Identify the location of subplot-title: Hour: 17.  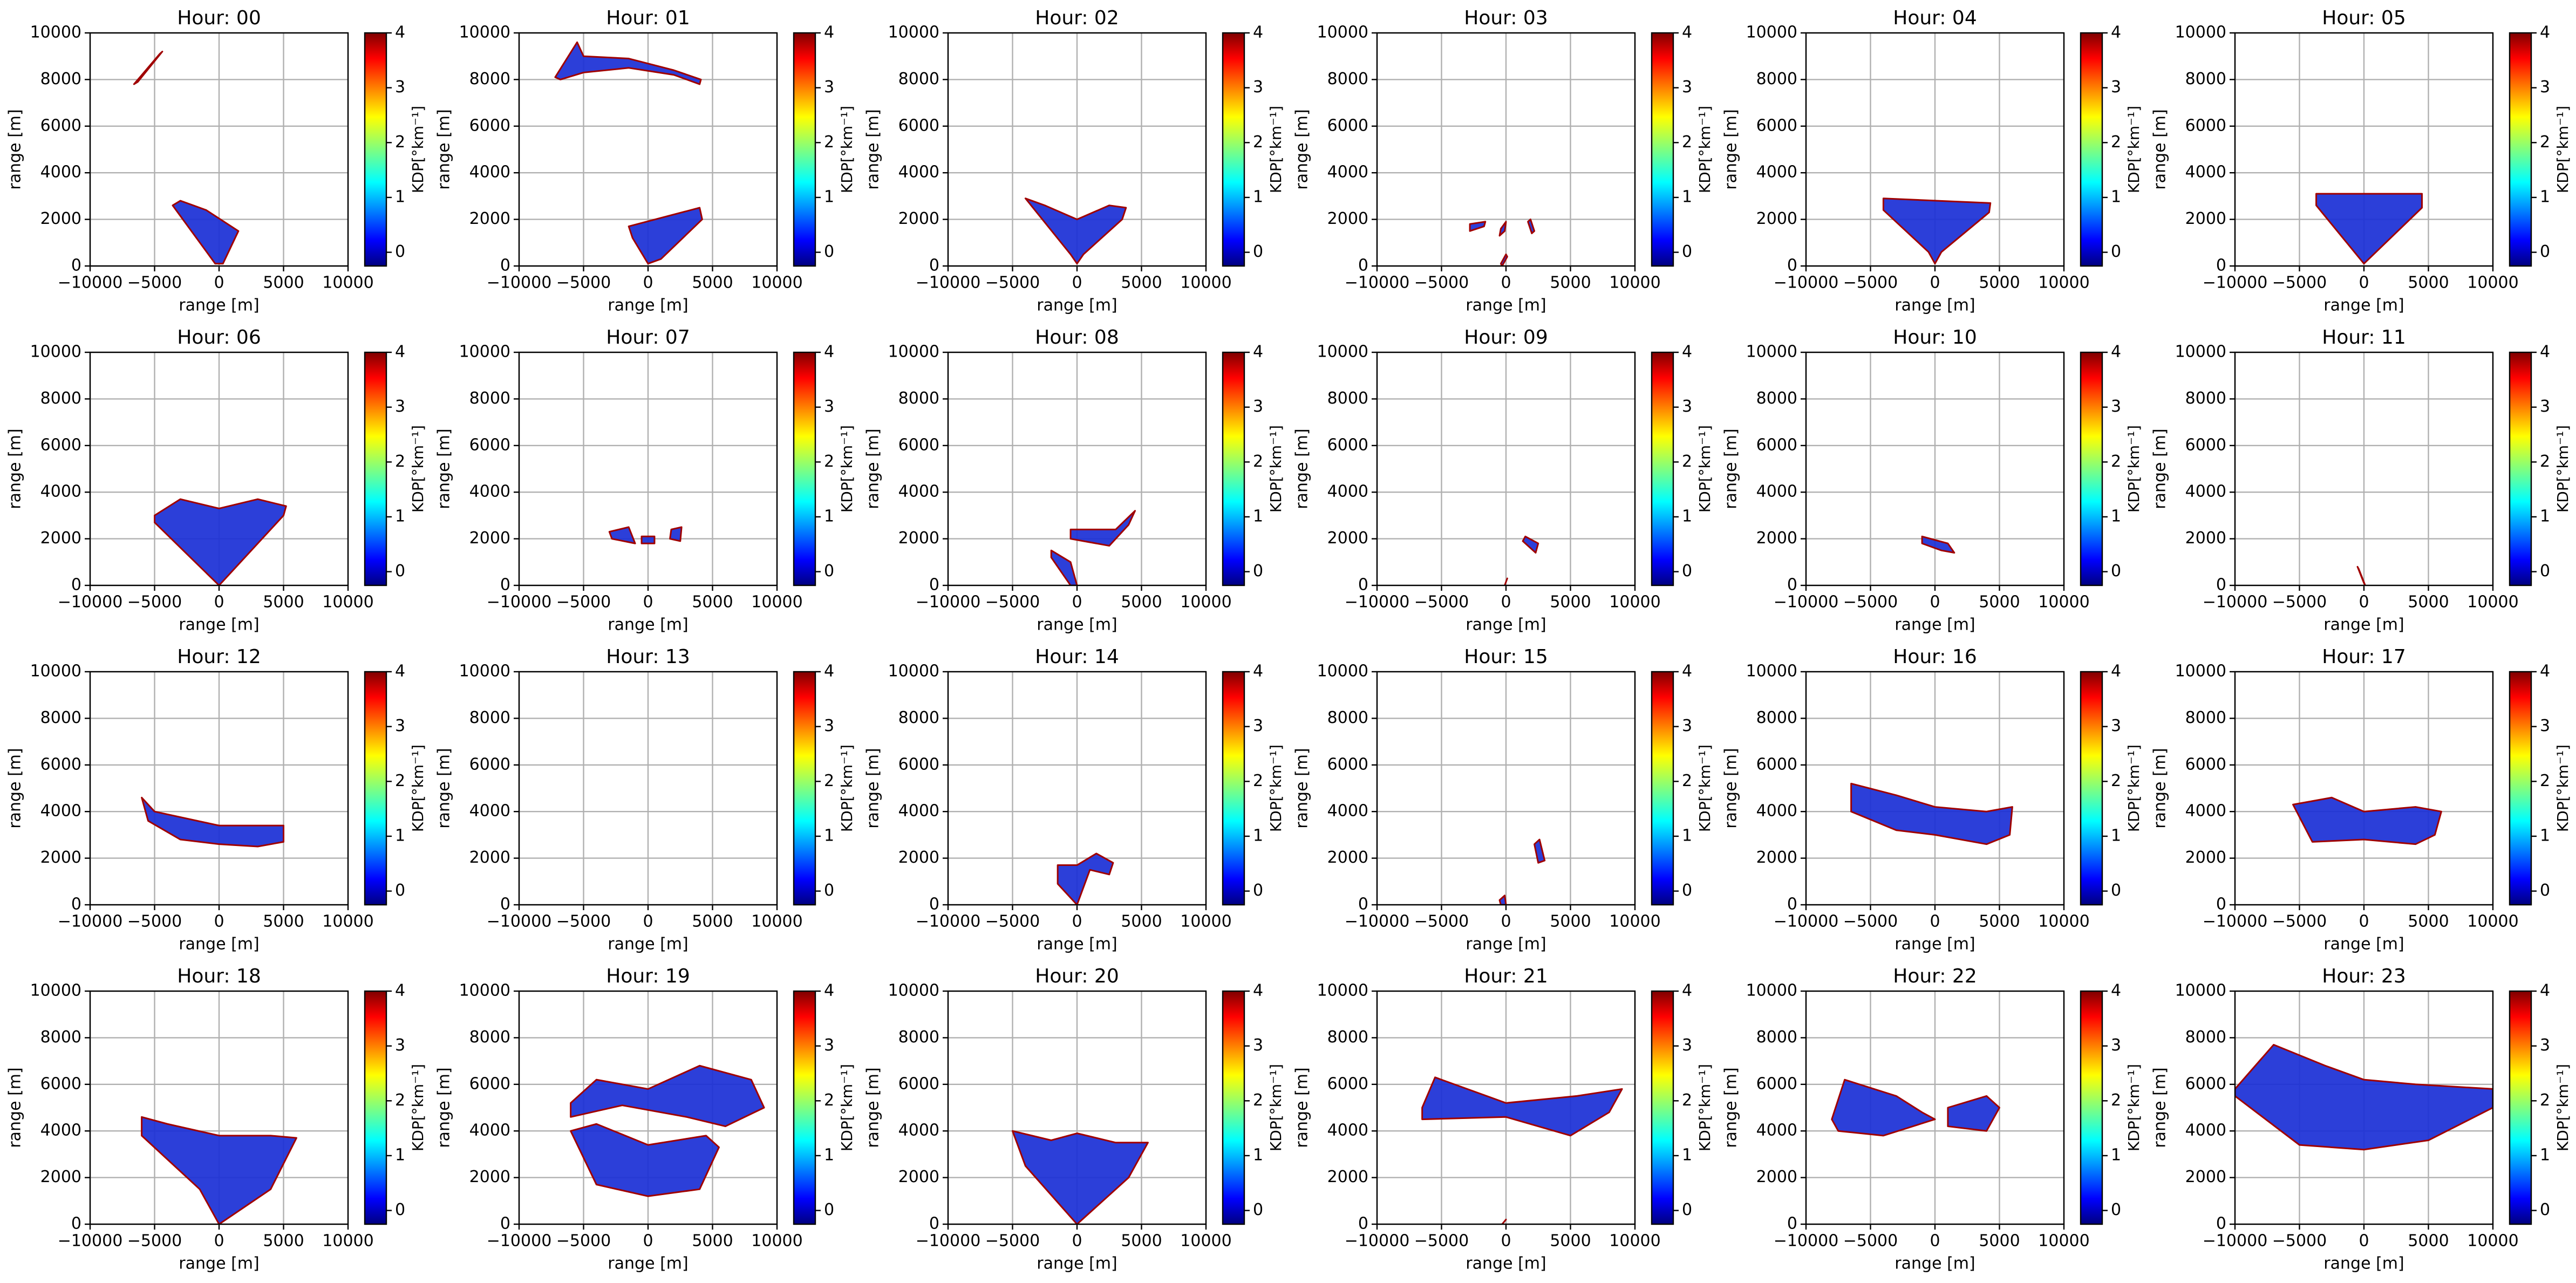
(2363, 657).